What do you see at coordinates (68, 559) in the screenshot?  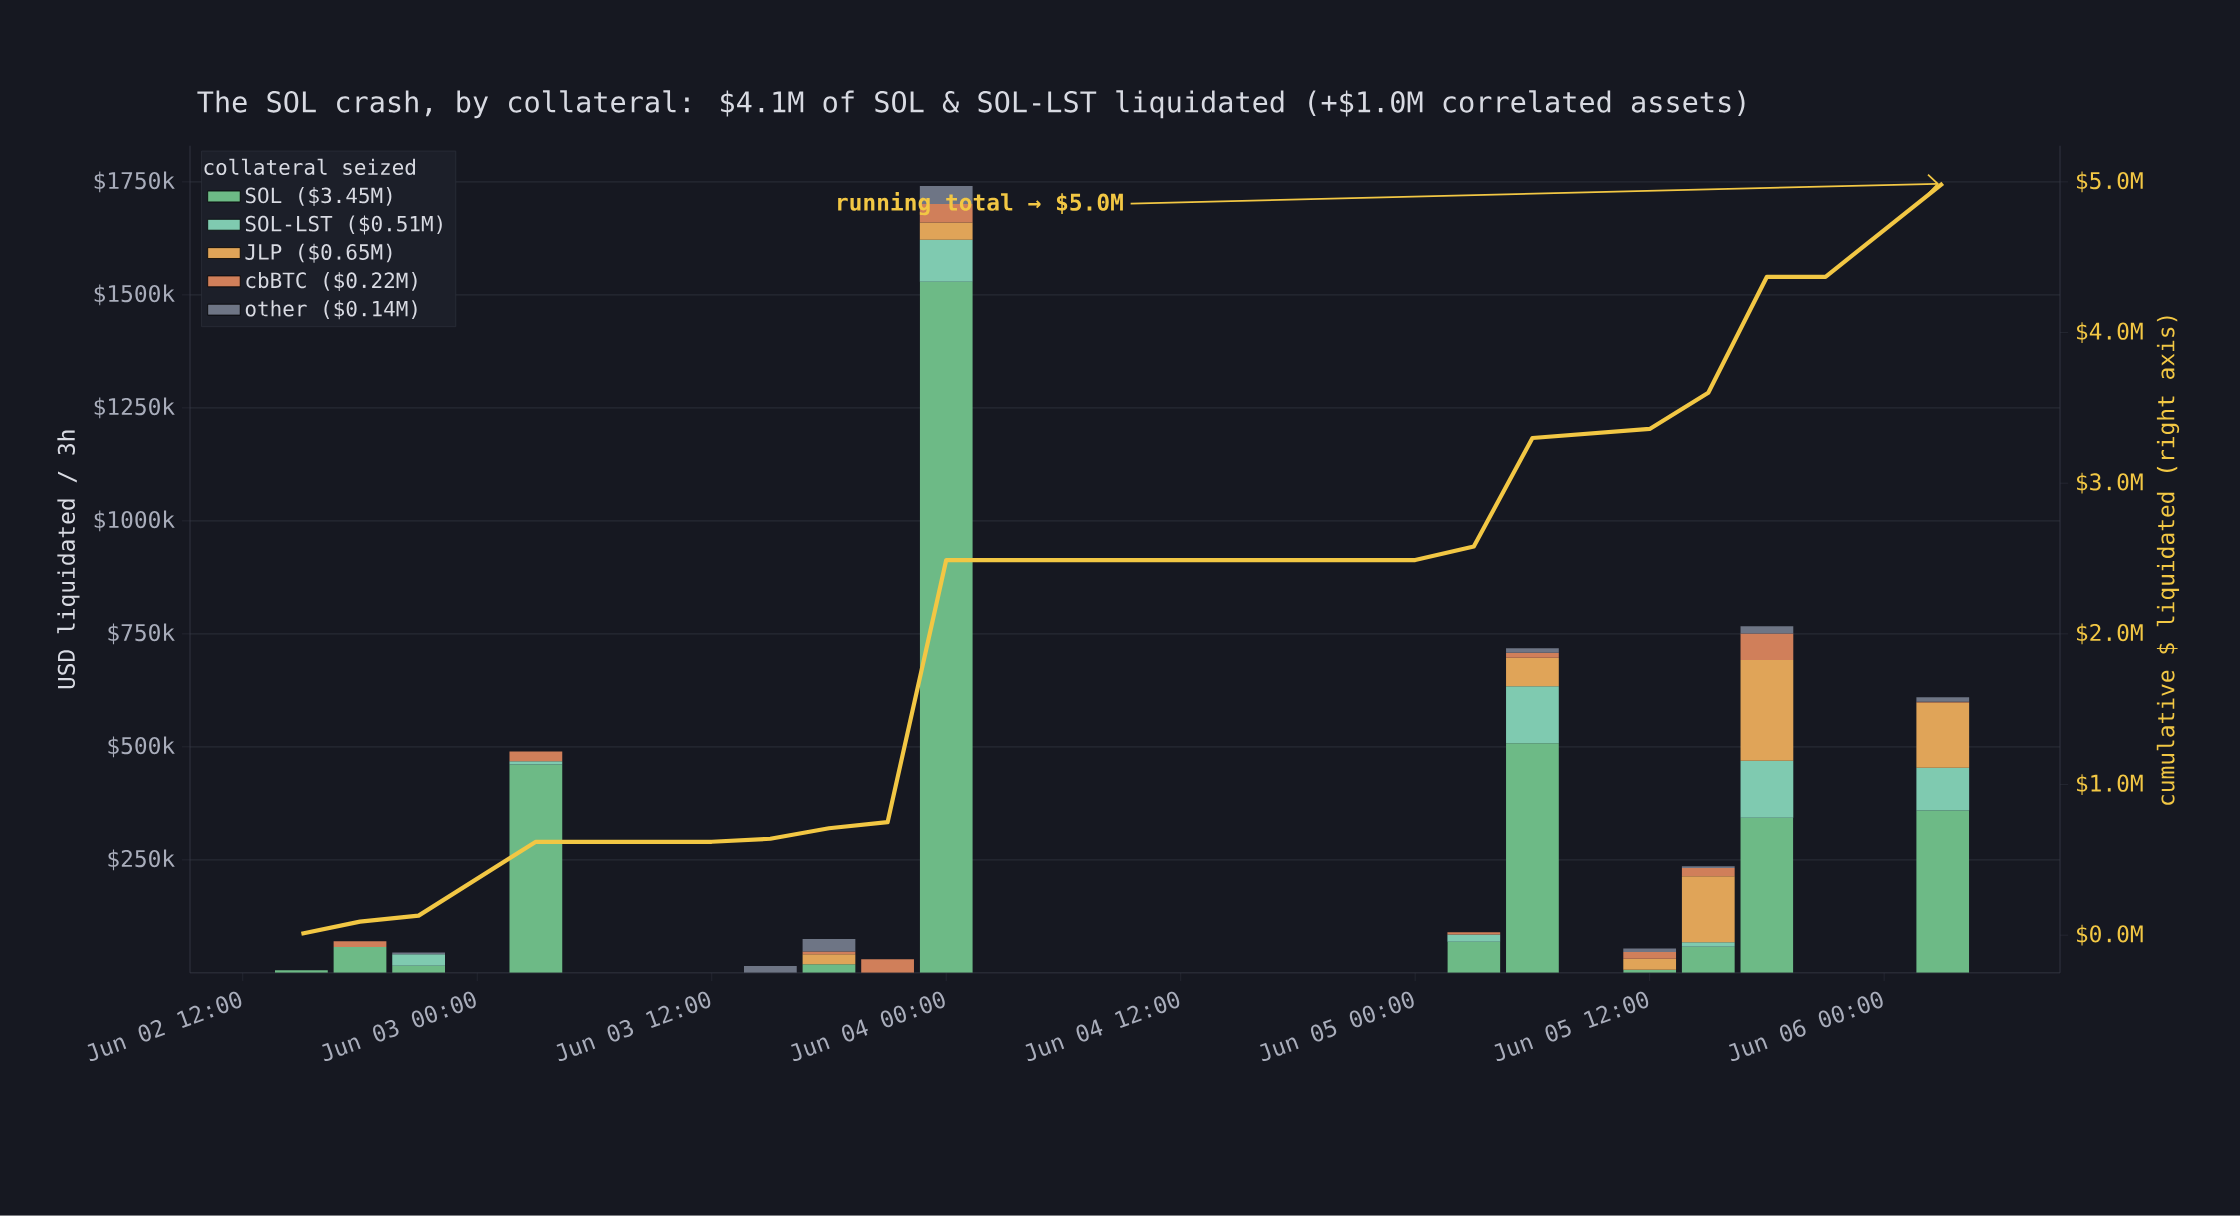 I see `y-axis-title: USD liquidated / 3h` at bounding box center [68, 559].